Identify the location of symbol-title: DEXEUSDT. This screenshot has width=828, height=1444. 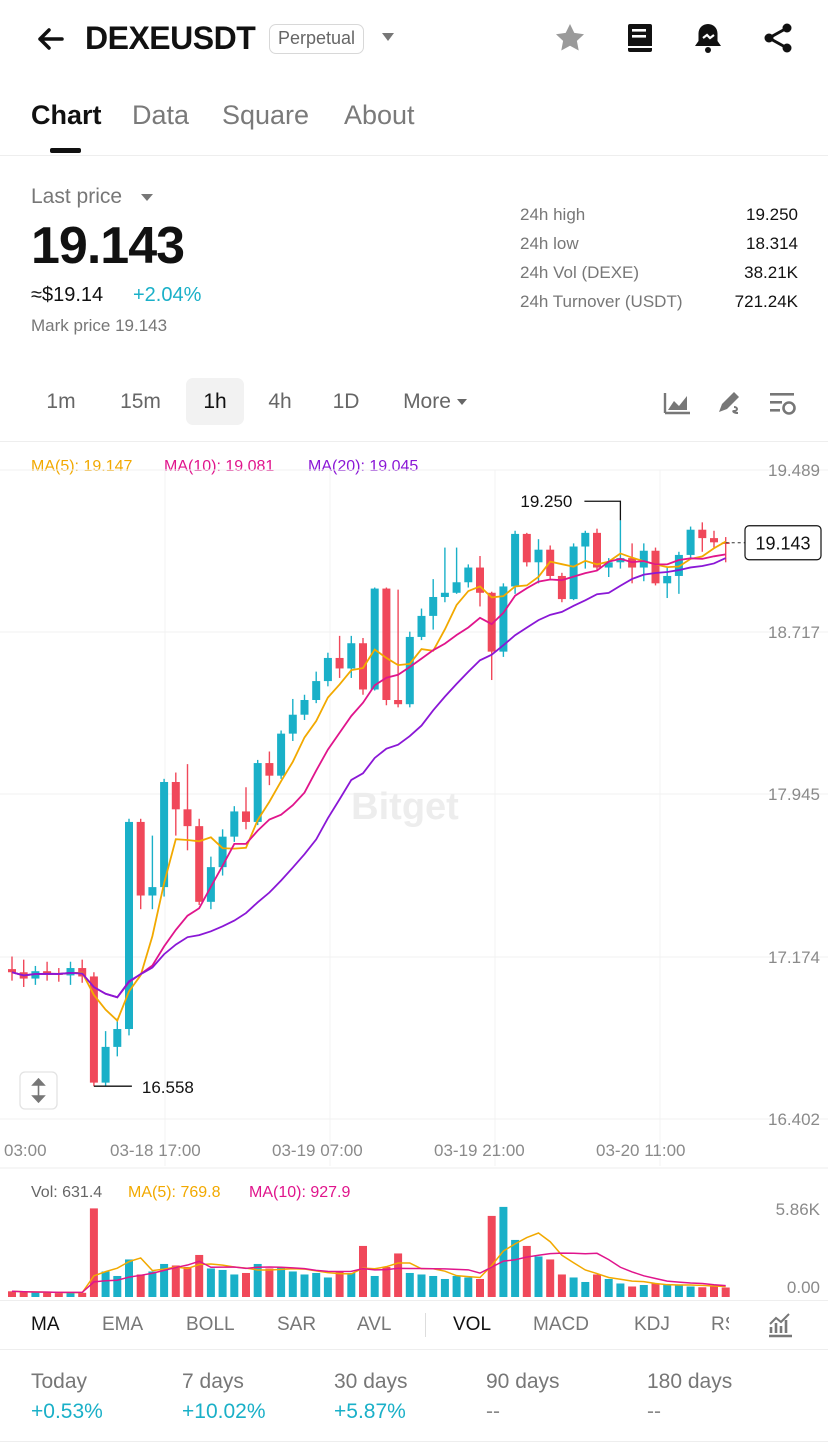
(170, 38).